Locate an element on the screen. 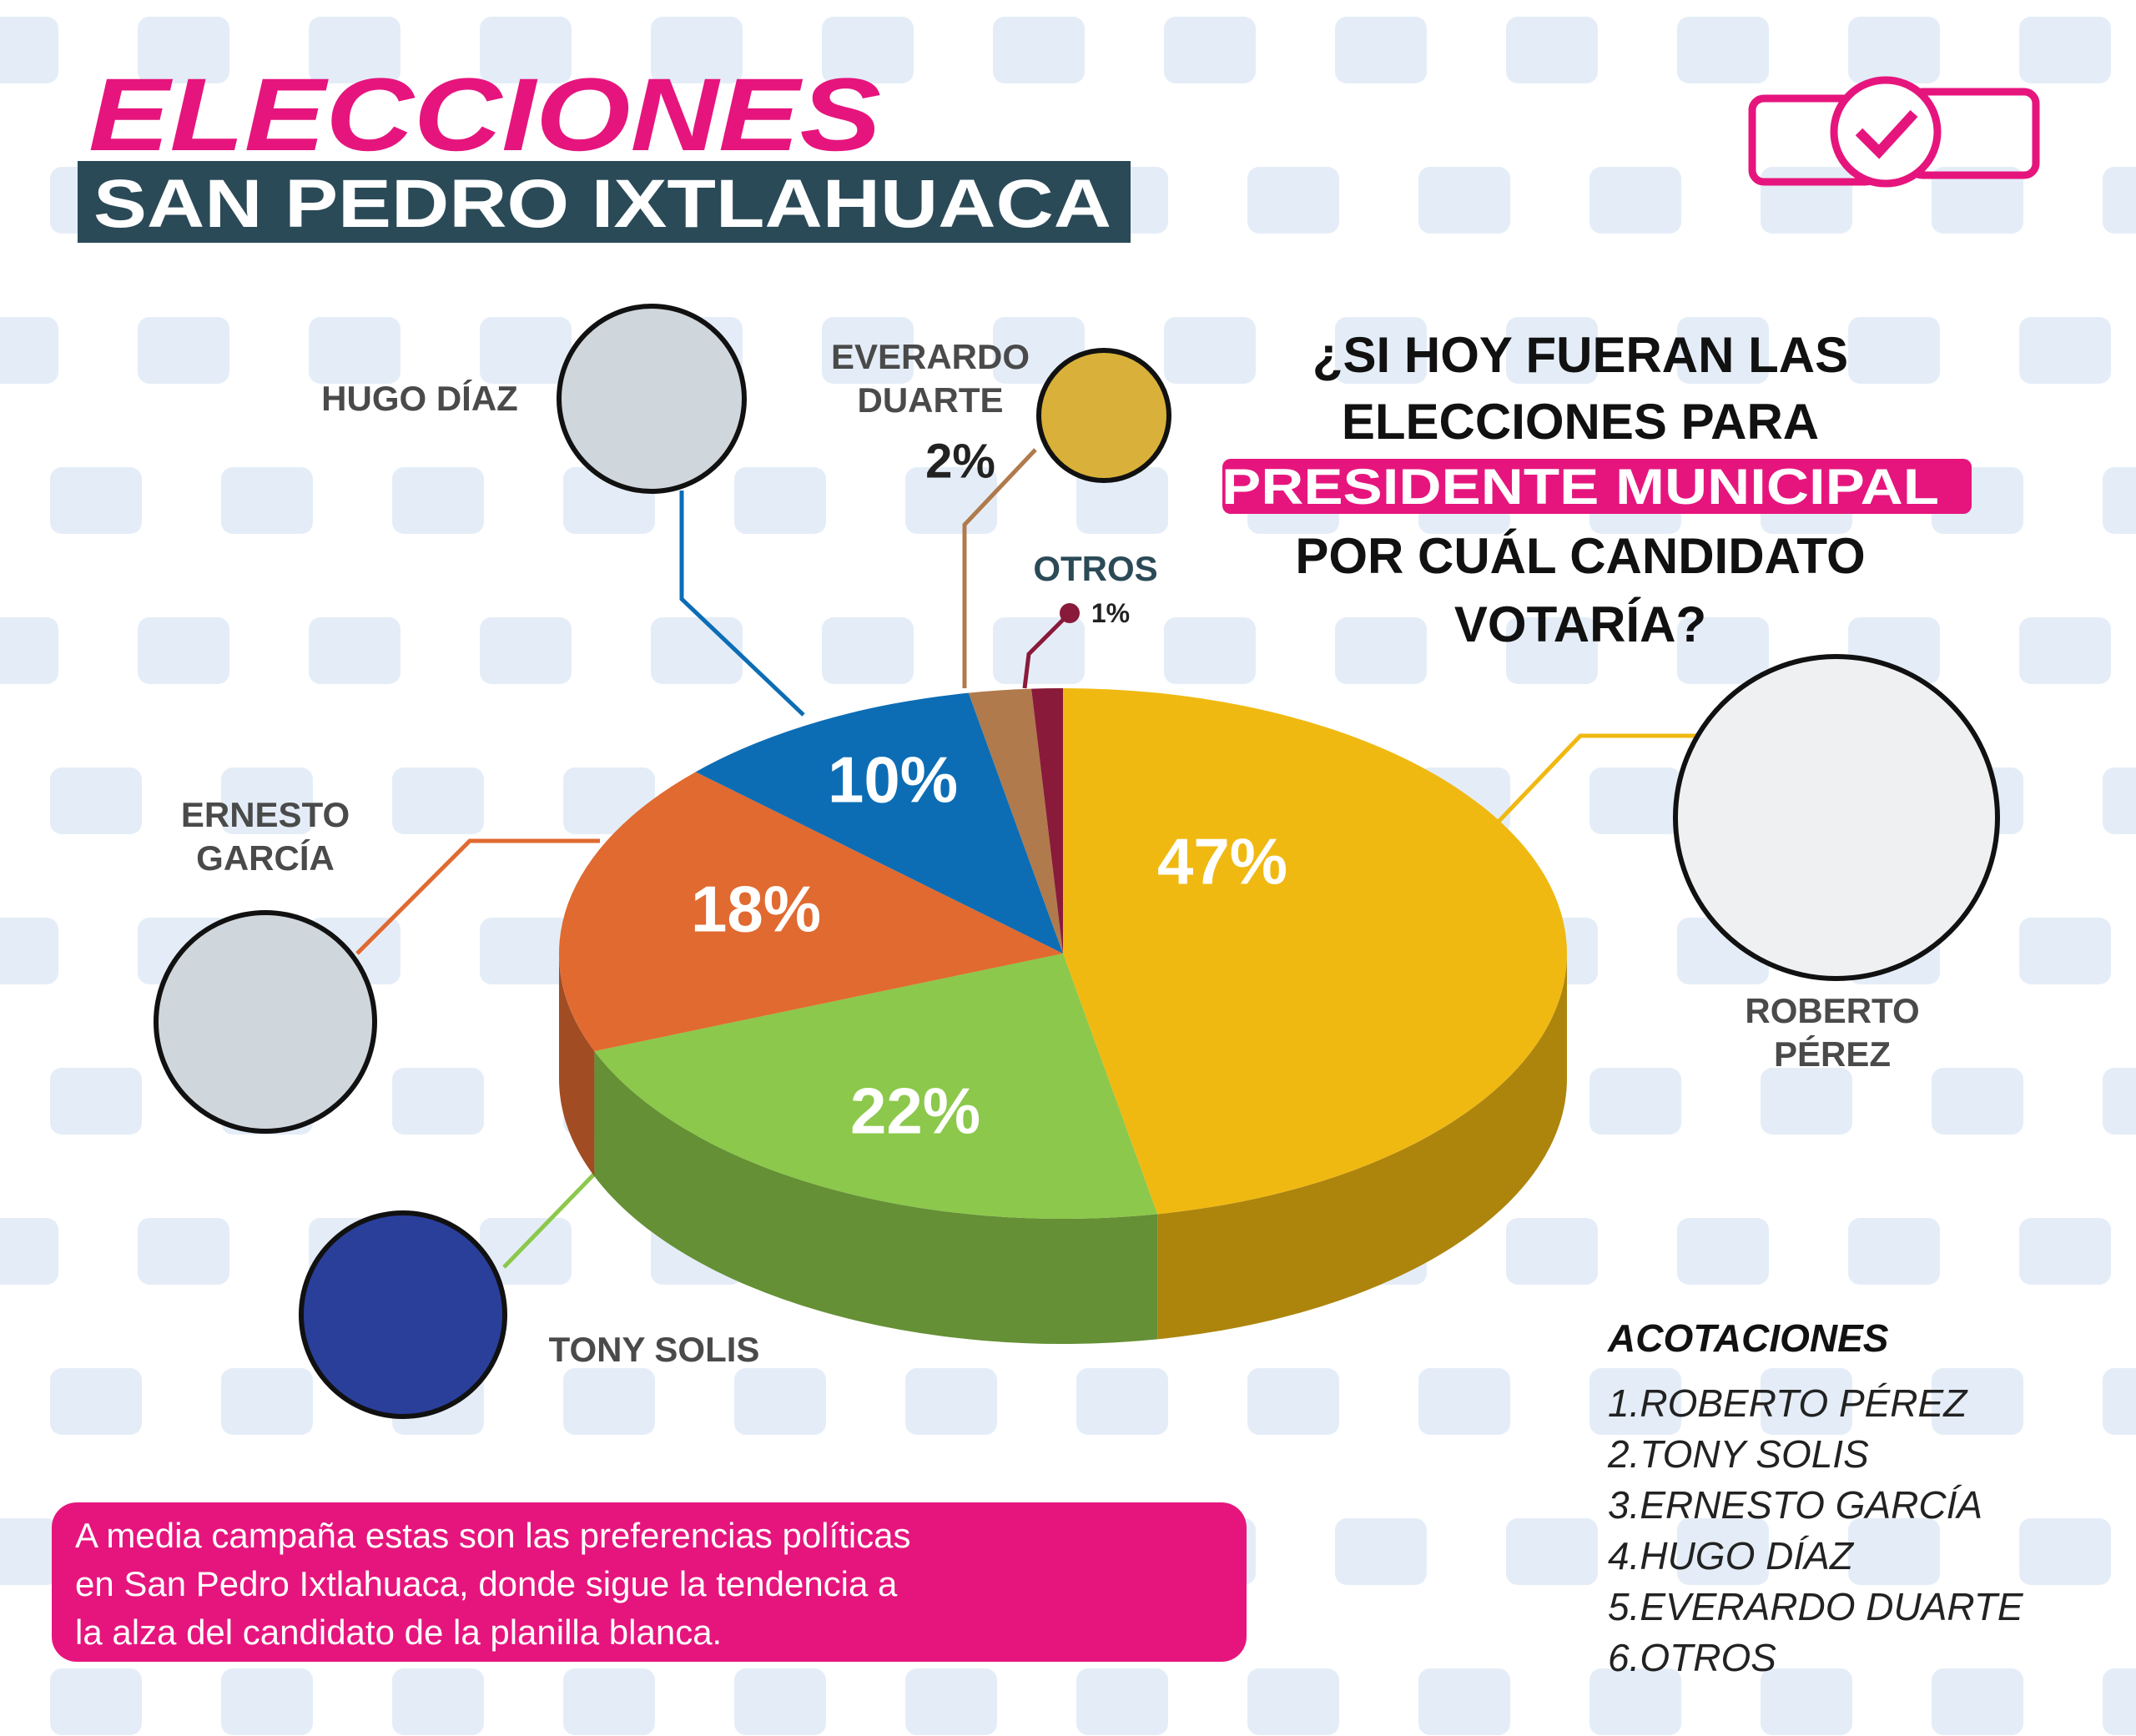  legend-item: 4.HUGO DÍAZ is located at coordinates (1732, 1555).